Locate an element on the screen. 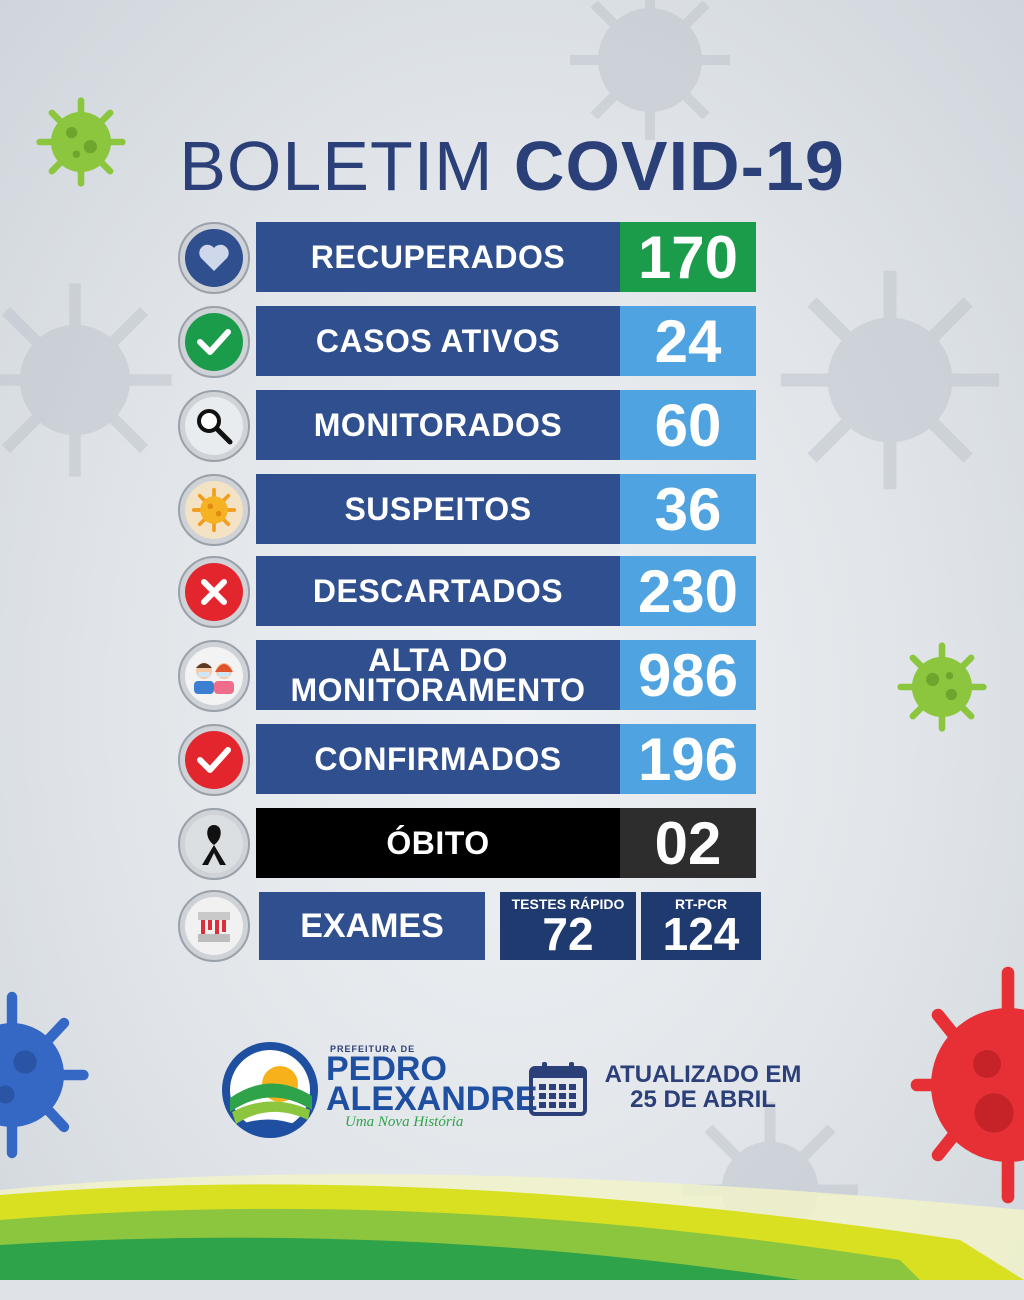 This screenshot has width=1024, height=1300. value-obito: 02 is located at coordinates (688, 843).